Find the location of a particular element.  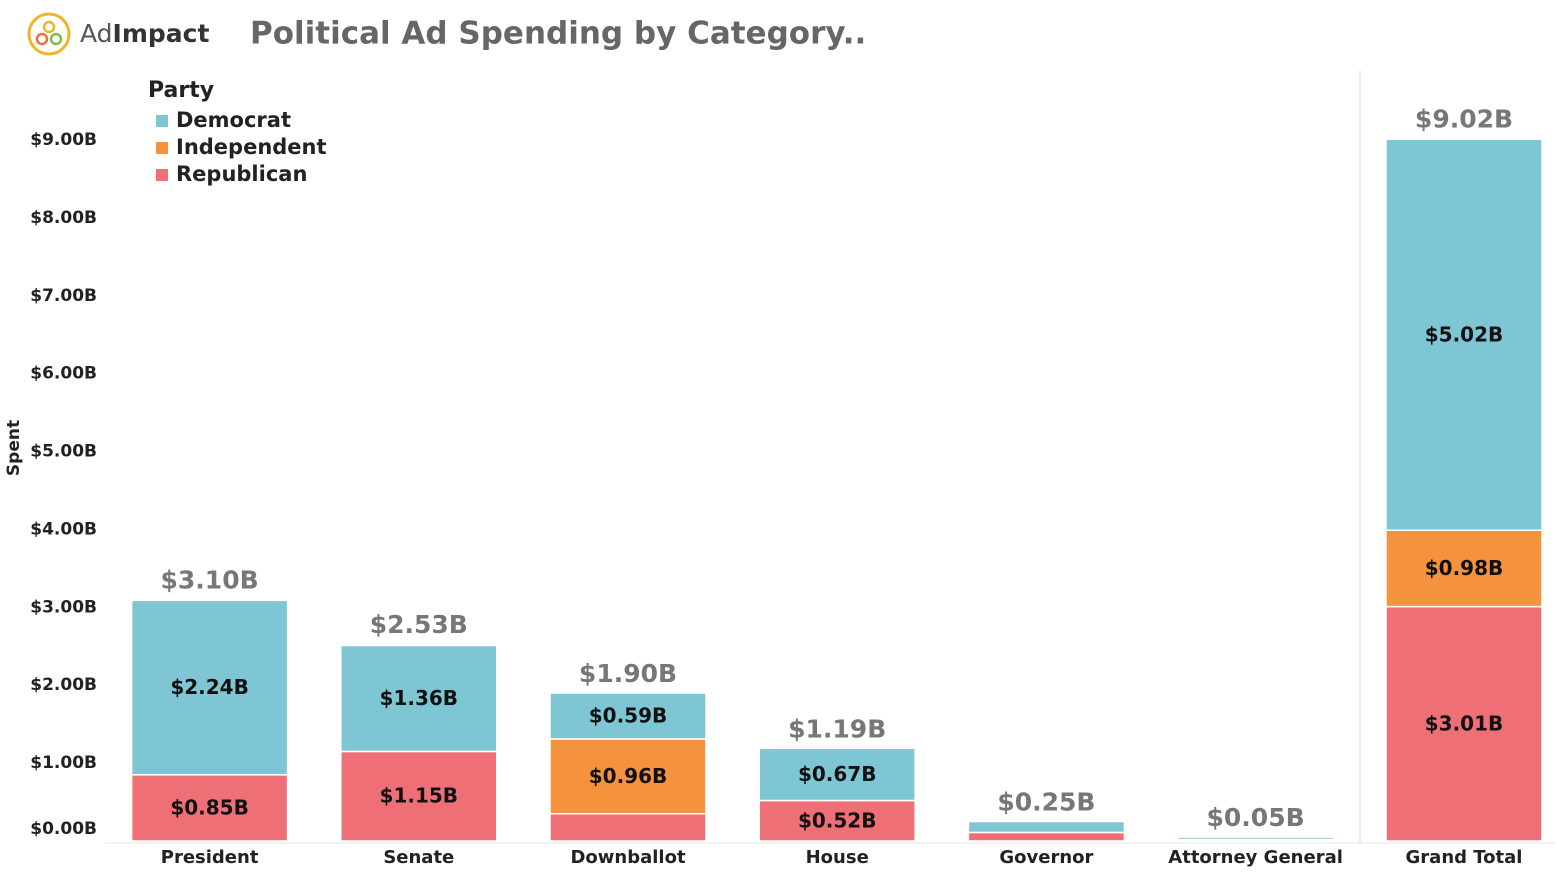

legend-label: Democrat is located at coordinates (233, 120).